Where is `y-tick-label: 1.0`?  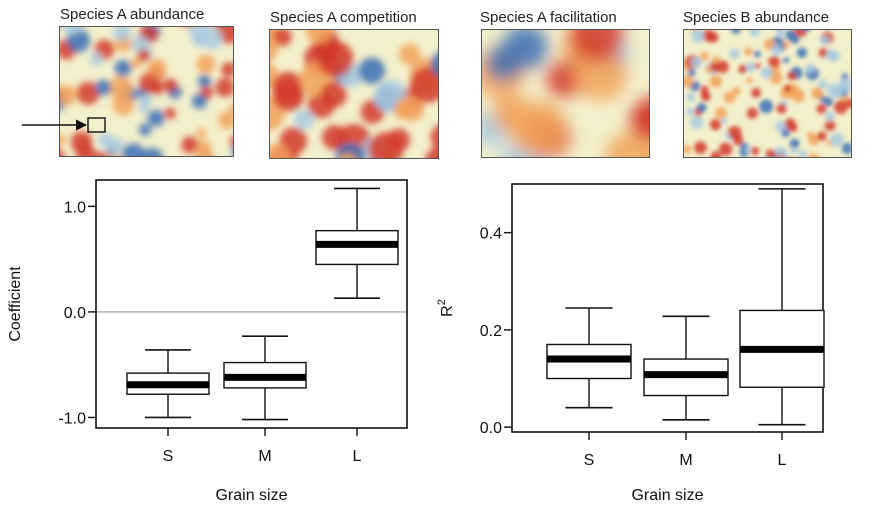
y-tick-label: 1.0 is located at coordinates (75, 207).